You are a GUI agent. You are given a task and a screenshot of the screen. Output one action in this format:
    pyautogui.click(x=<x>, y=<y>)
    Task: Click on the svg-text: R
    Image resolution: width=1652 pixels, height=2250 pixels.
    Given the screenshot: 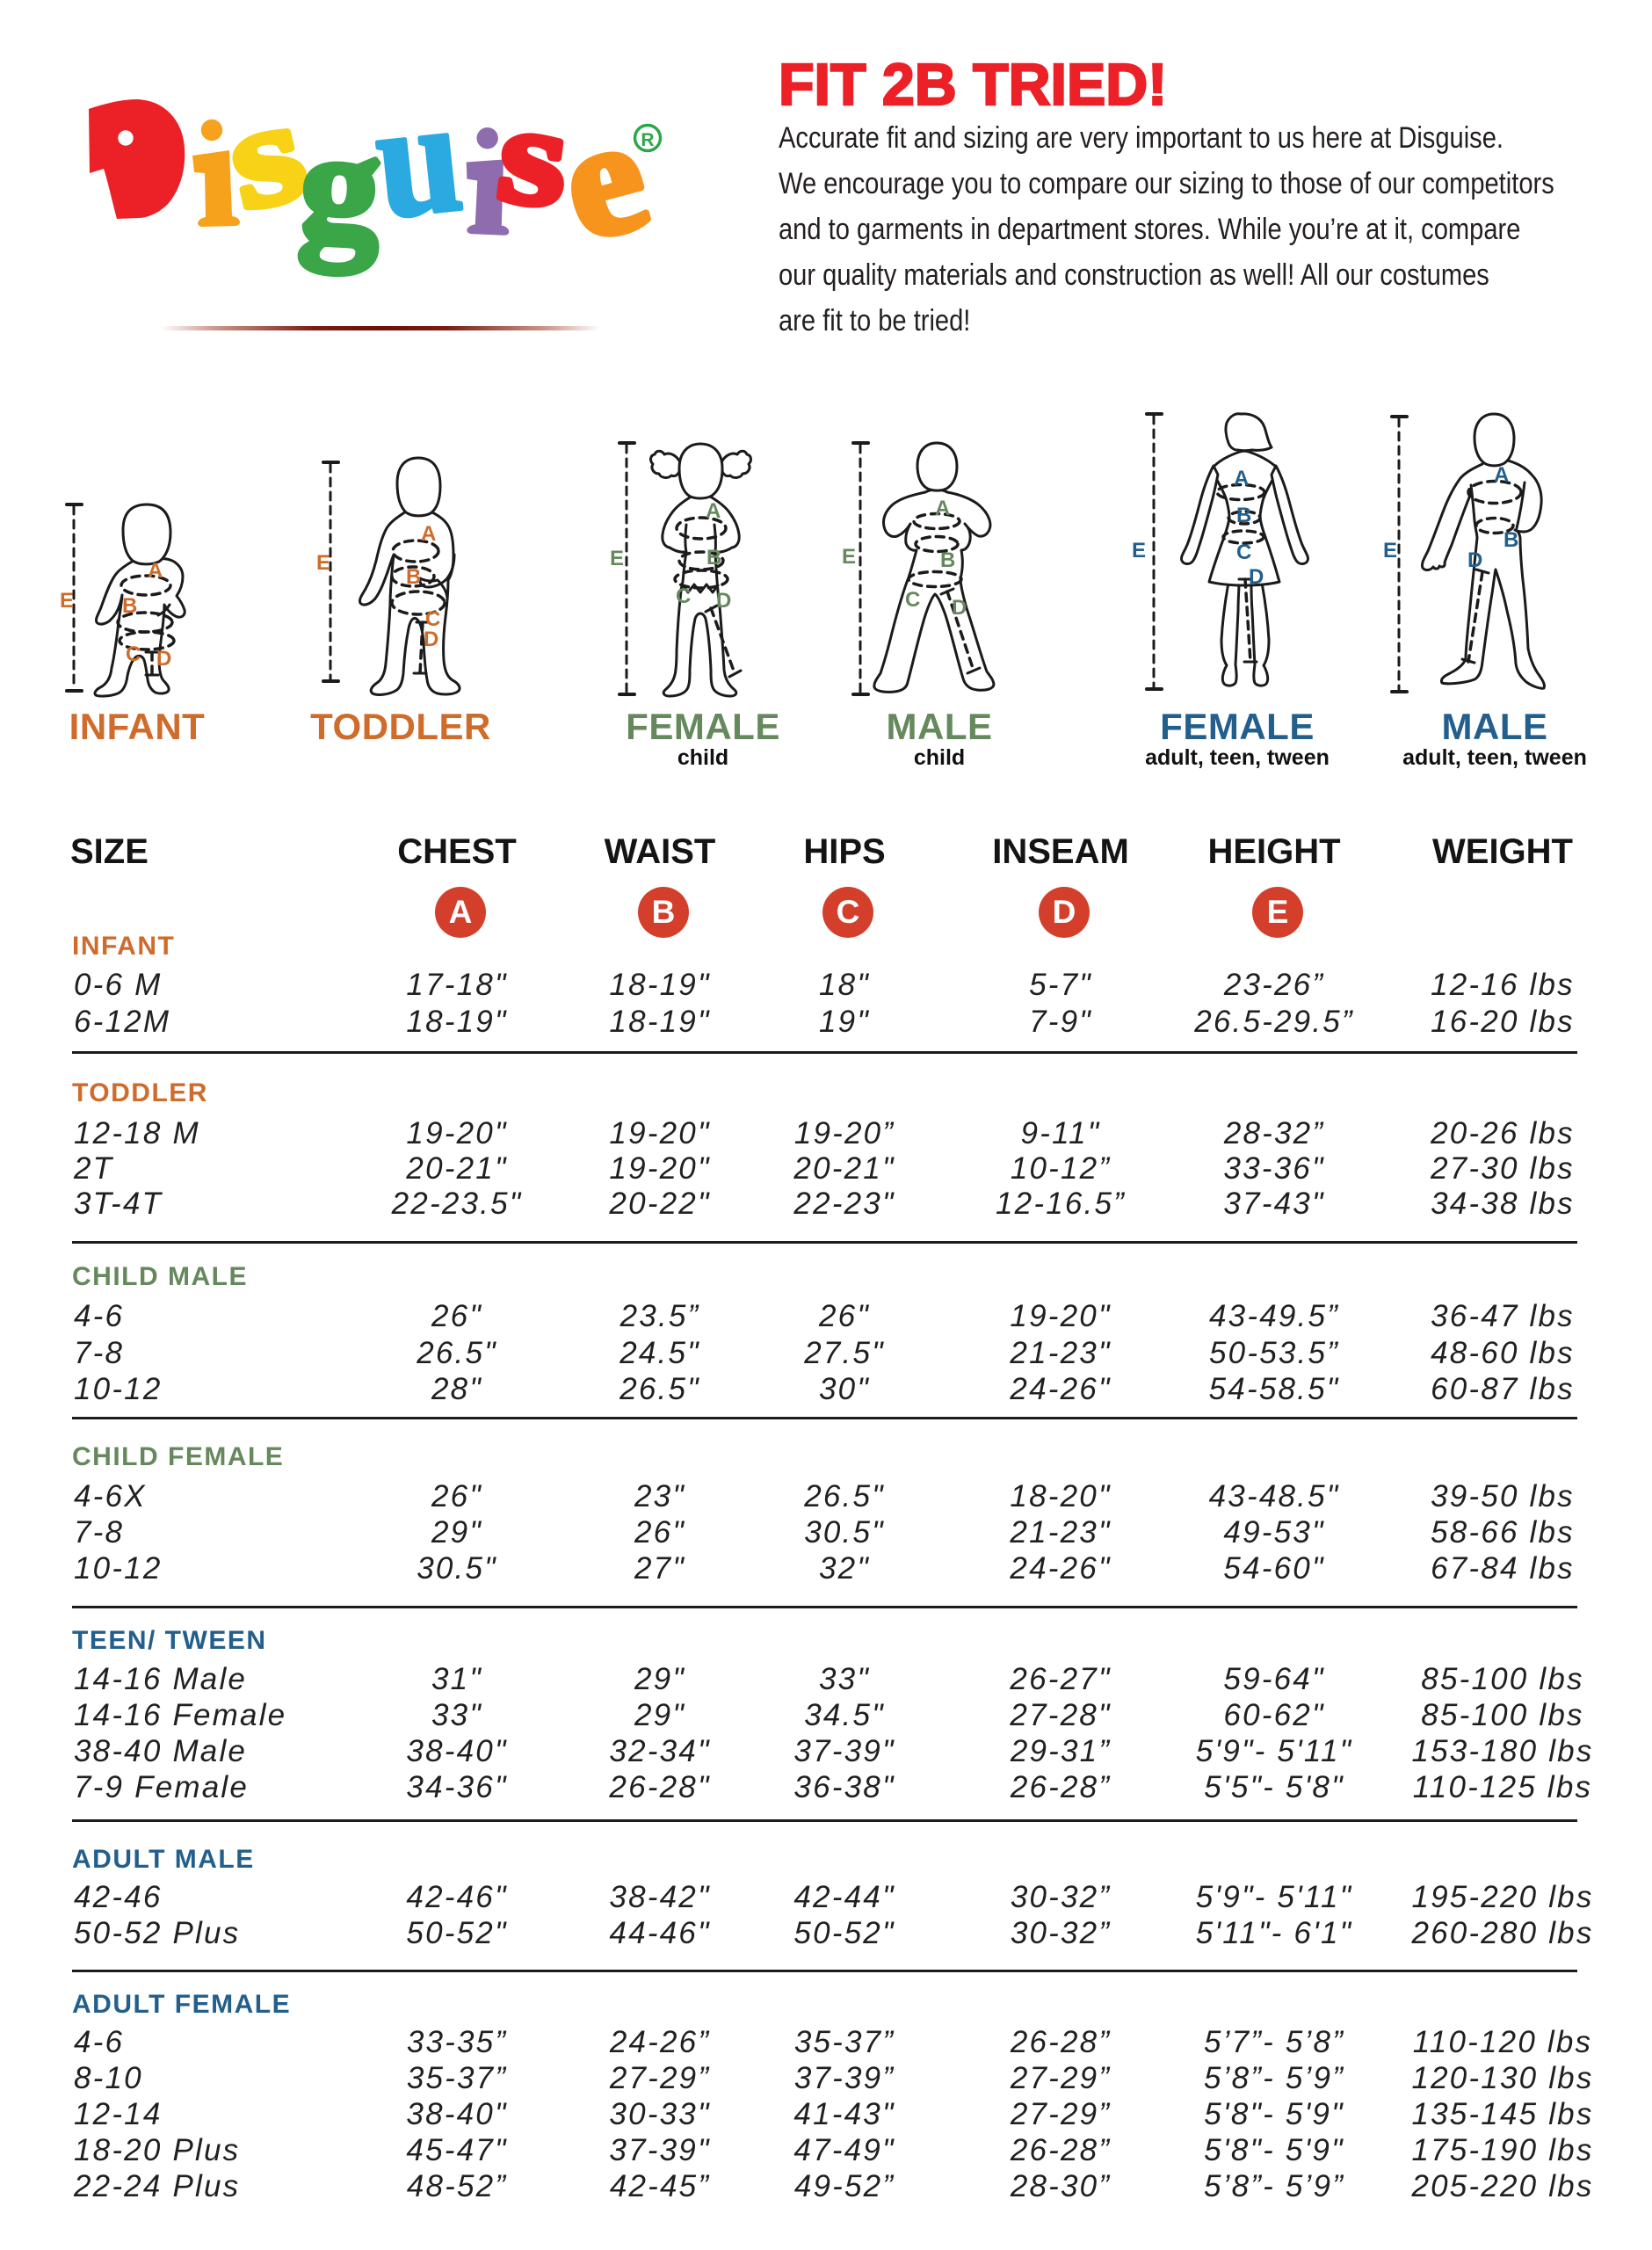 What is the action you would take?
    pyautogui.click(x=647, y=140)
    